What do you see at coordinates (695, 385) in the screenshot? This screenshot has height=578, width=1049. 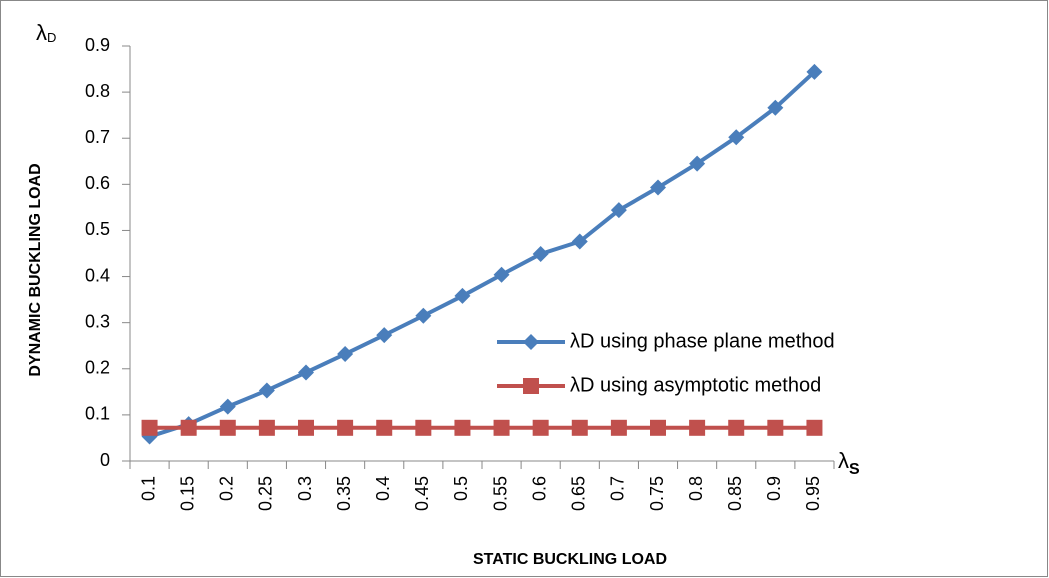 I see `legend-label: λD using asymptotic method` at bounding box center [695, 385].